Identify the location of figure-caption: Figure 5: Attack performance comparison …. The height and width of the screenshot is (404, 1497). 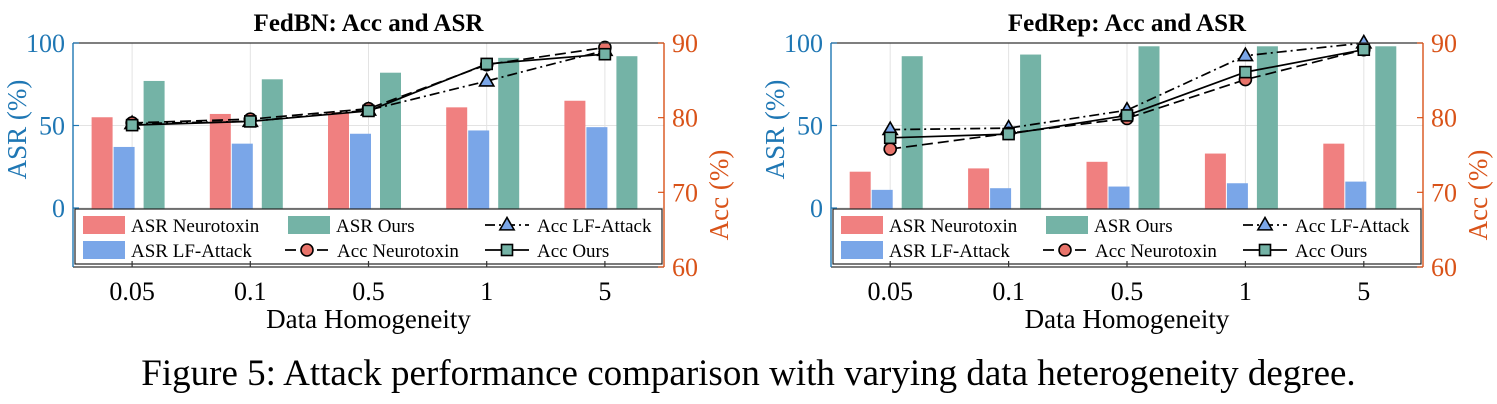
(748, 373).